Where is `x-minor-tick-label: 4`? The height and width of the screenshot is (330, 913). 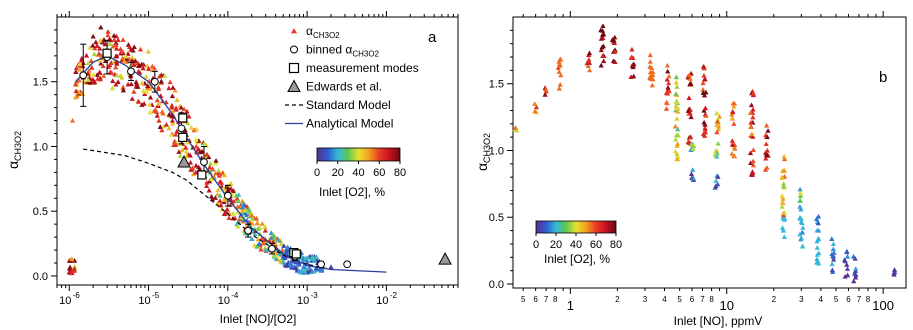 x-minor-tick-label: 4 is located at coordinates (664, 299).